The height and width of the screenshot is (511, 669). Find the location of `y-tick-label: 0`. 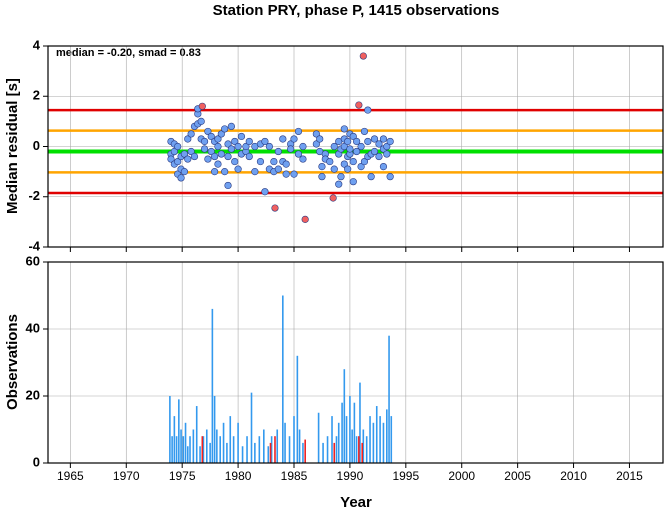

y-tick-label: 0 is located at coordinates (36, 145).